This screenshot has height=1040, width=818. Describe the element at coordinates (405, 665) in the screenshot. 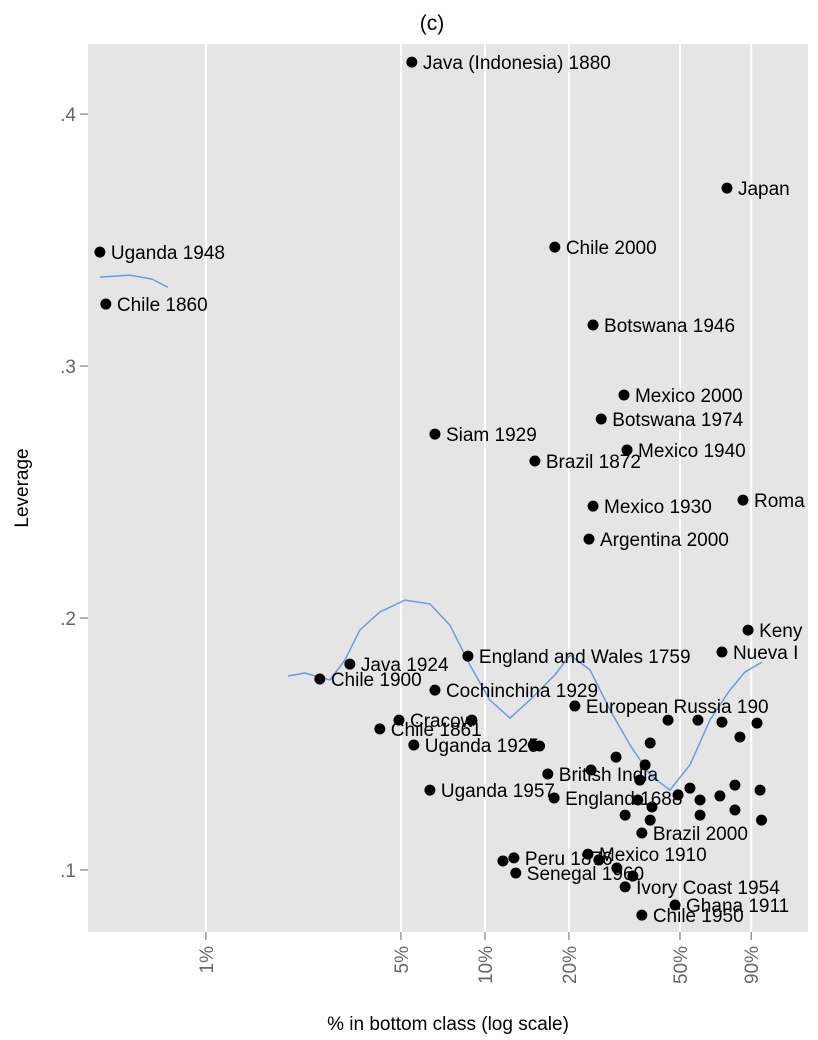

I see `point-label: Java 1924` at that location.